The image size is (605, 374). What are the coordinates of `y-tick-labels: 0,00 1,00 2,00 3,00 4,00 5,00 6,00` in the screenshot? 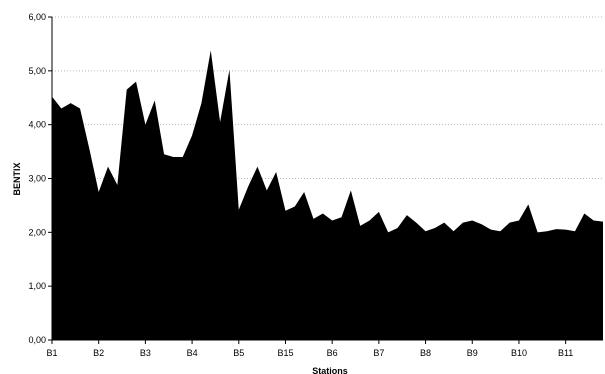 It's located at (37, 178).